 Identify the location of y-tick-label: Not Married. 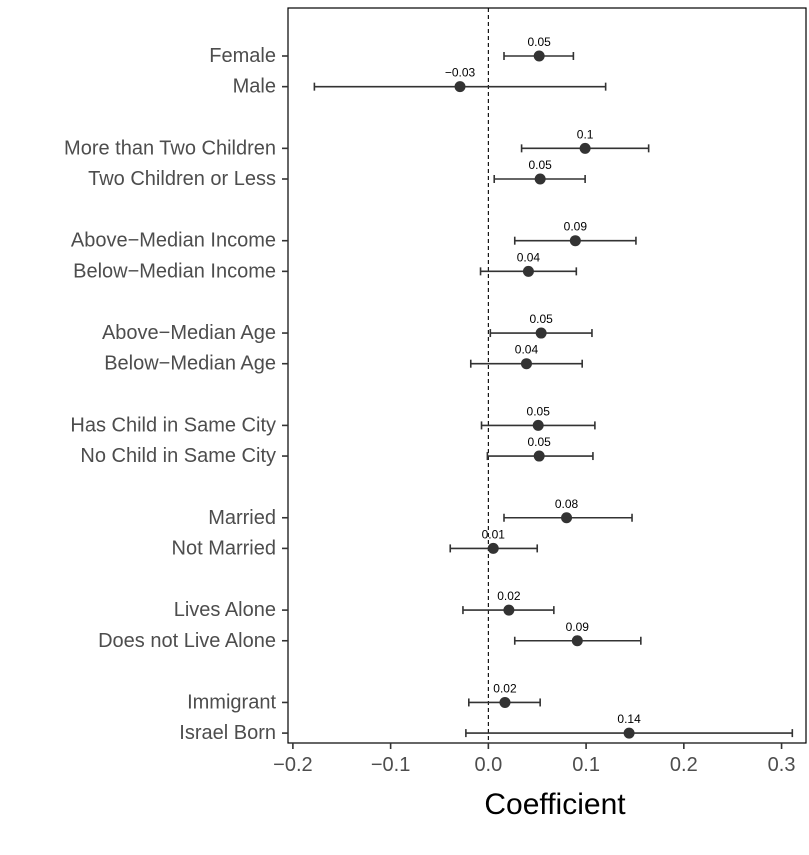
(224, 548).